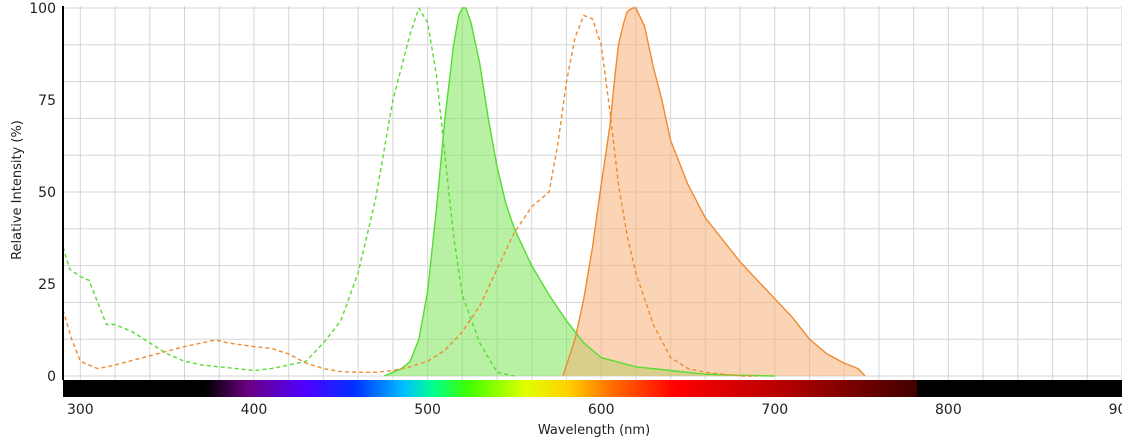 Image resolution: width=1122 pixels, height=441 pixels. Describe the element at coordinates (561, 388) in the screenshot. I see `spectrum-bar-rainbow` at that location.